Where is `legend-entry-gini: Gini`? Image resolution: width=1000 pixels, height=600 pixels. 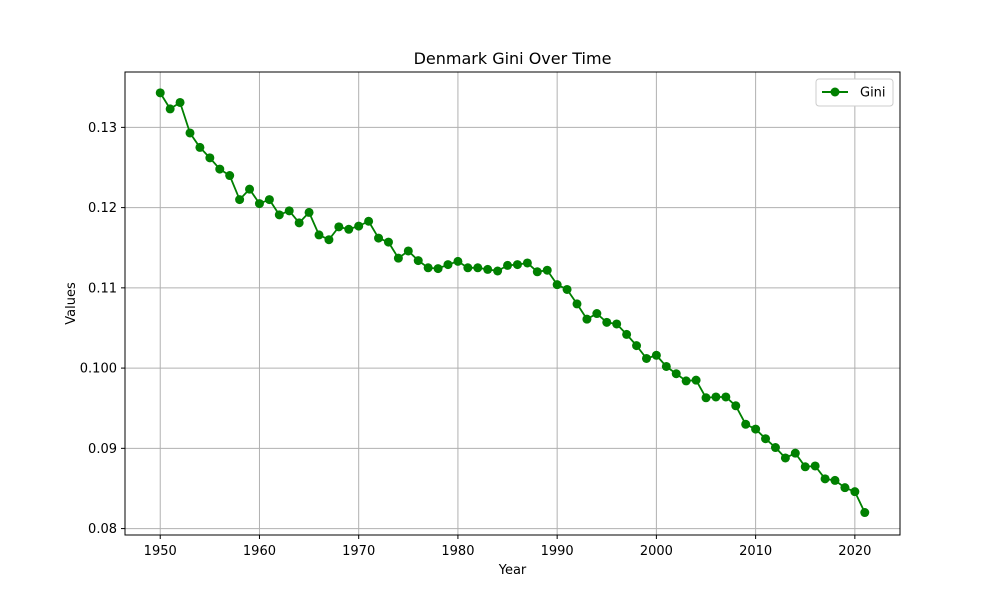
legend-entry-gini: Gini is located at coordinates (873, 93).